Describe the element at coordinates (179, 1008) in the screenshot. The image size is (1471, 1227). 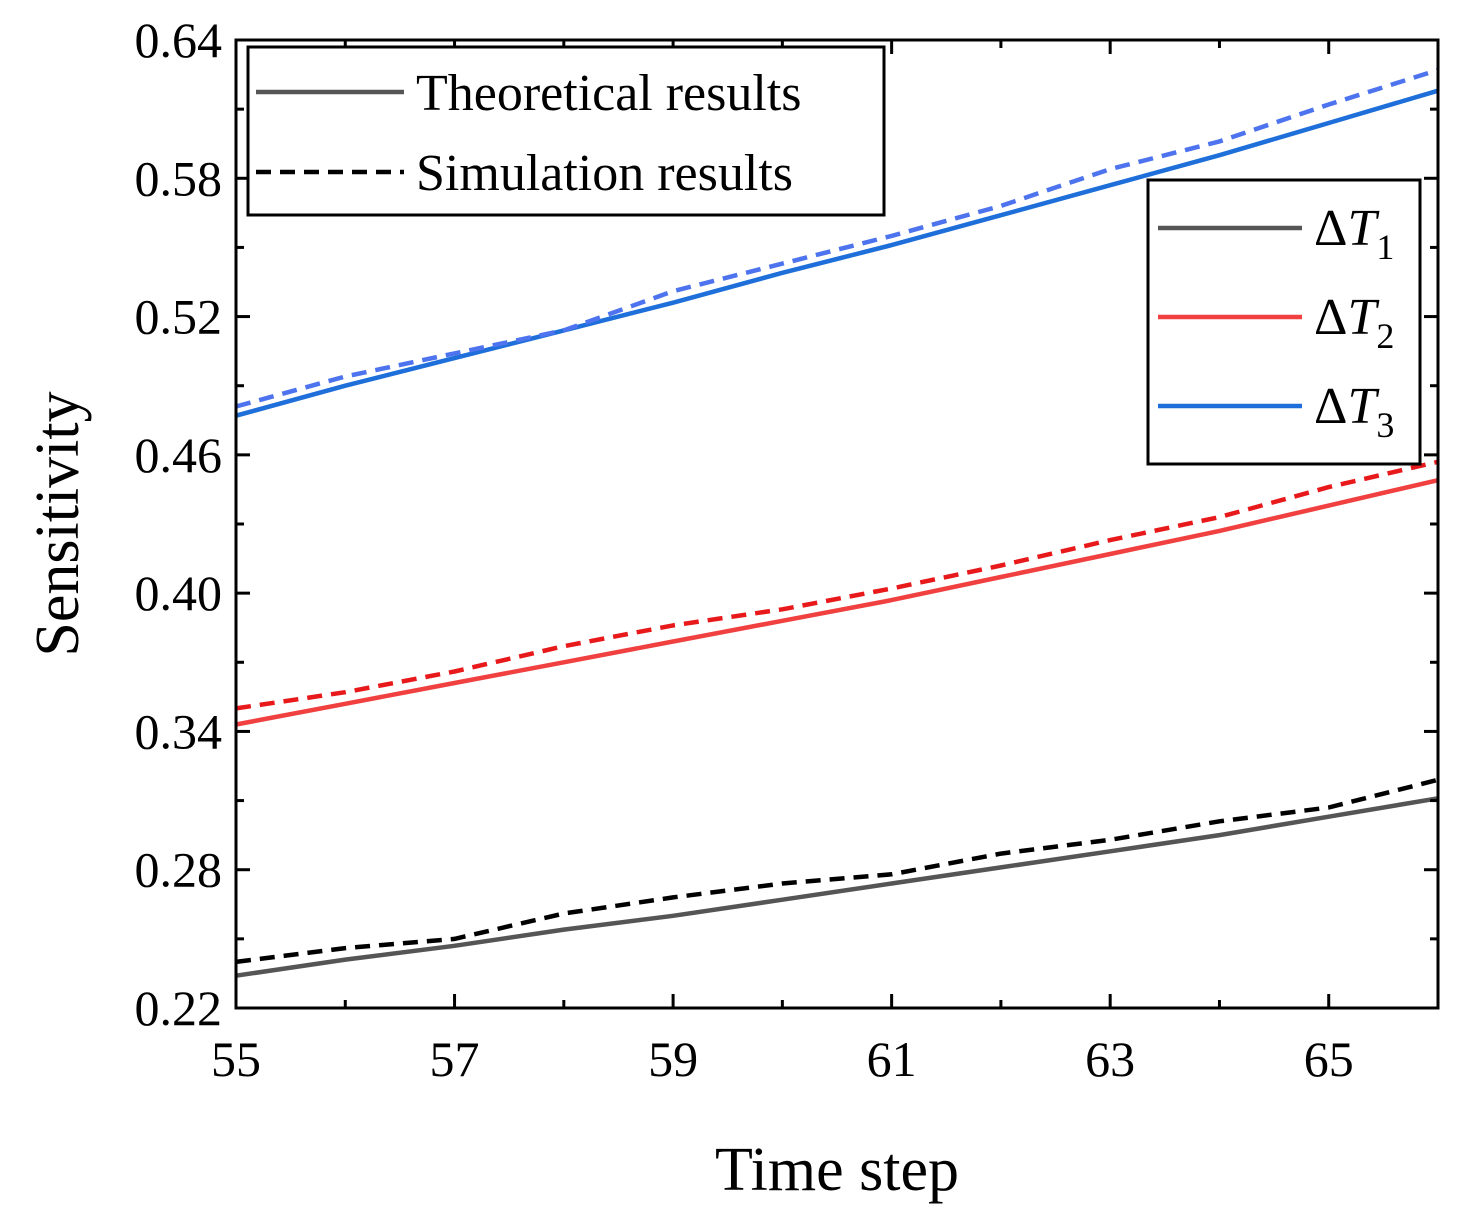
I see `y-tick-label: 0.22` at that location.